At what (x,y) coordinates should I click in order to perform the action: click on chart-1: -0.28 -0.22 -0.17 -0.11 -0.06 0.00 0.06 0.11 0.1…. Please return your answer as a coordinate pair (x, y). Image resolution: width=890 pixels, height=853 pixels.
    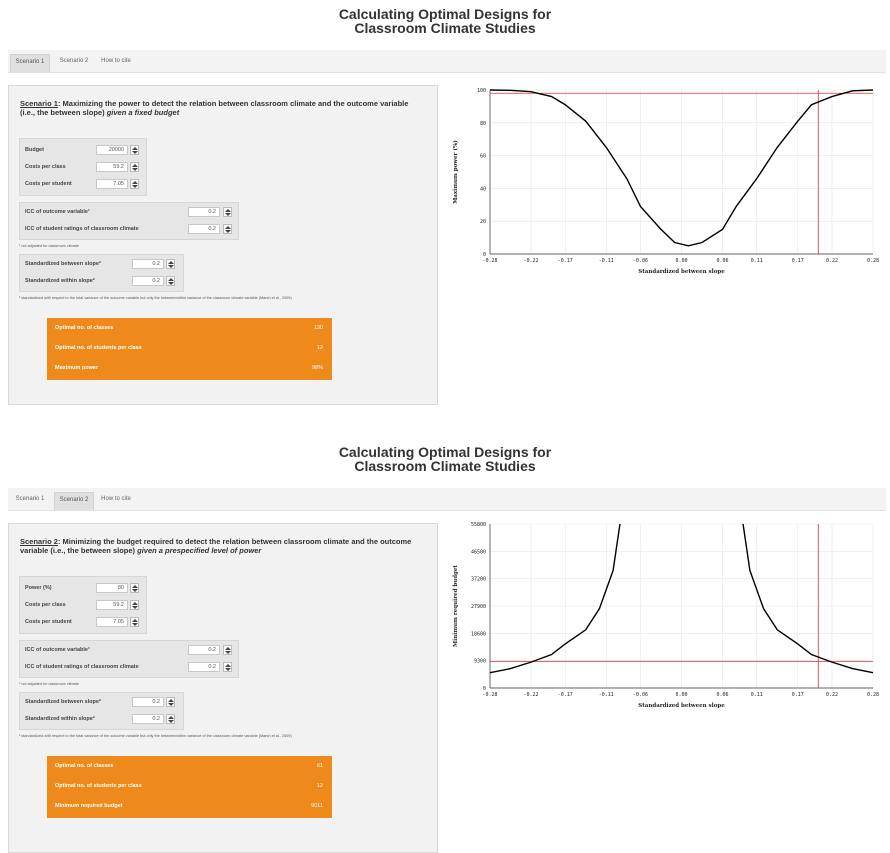
    Looking at the image, I should click on (665, 184).